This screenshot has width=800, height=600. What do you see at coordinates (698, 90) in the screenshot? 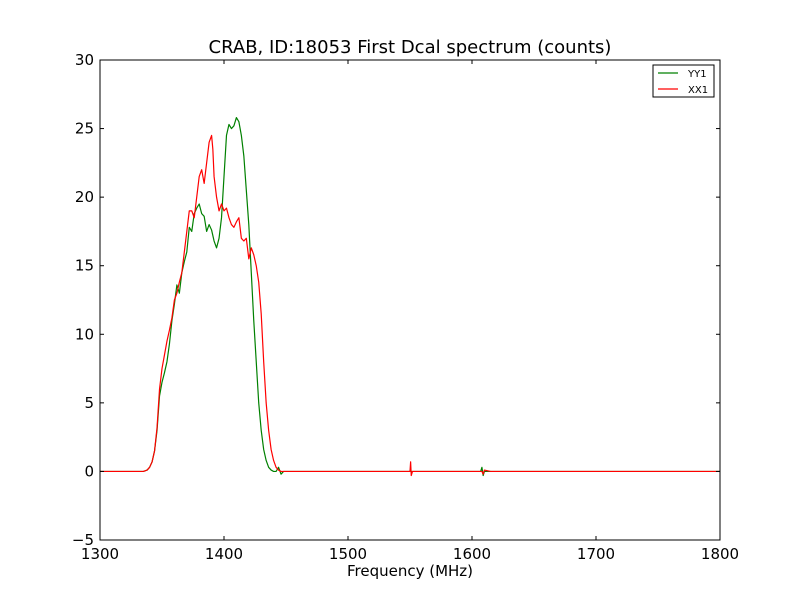
I see `legend-label-xx1: XX1` at bounding box center [698, 90].